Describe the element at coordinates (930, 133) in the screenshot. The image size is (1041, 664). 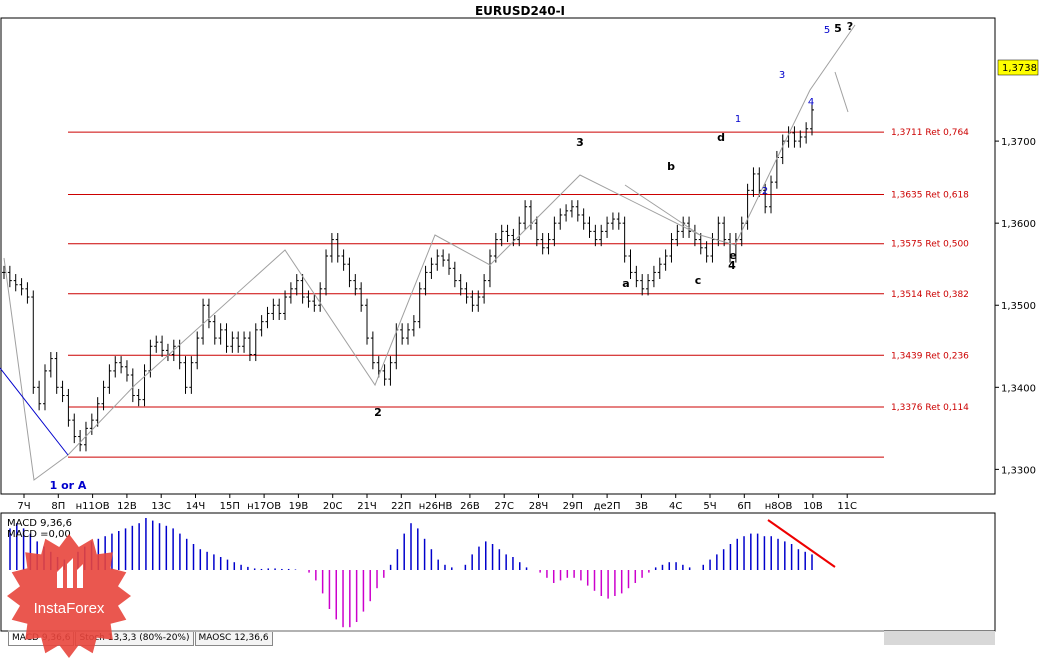
I see `fib-label: 1,3711 Ret 0,764` at that location.